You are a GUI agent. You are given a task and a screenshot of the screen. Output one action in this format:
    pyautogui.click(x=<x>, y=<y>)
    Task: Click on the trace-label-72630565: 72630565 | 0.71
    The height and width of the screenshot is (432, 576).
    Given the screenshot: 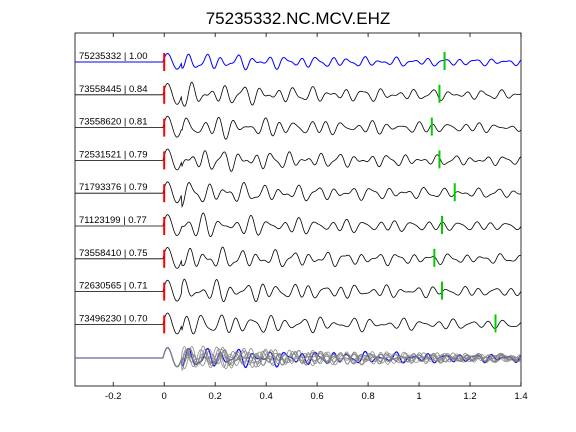 What is the action you would take?
    pyautogui.click(x=113, y=286)
    